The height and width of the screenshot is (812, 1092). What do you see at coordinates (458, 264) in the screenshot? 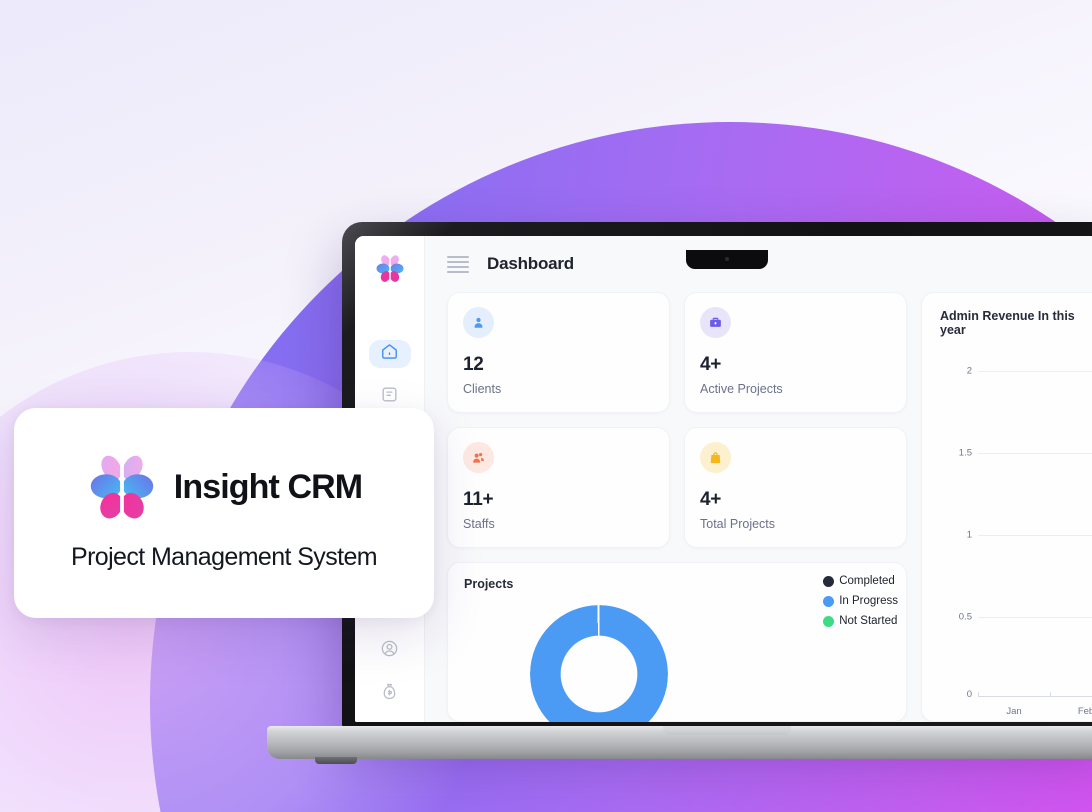
I see `hamburger-icon` at bounding box center [458, 264].